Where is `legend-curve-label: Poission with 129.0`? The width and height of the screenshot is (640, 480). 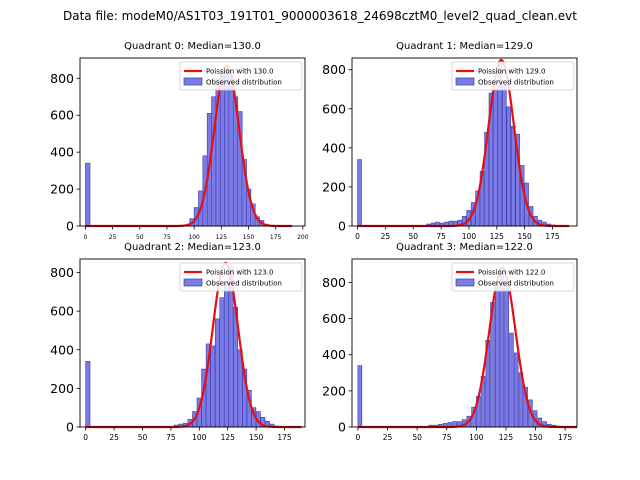
legend-curve-label: Poission with 129.0 is located at coordinates (512, 72).